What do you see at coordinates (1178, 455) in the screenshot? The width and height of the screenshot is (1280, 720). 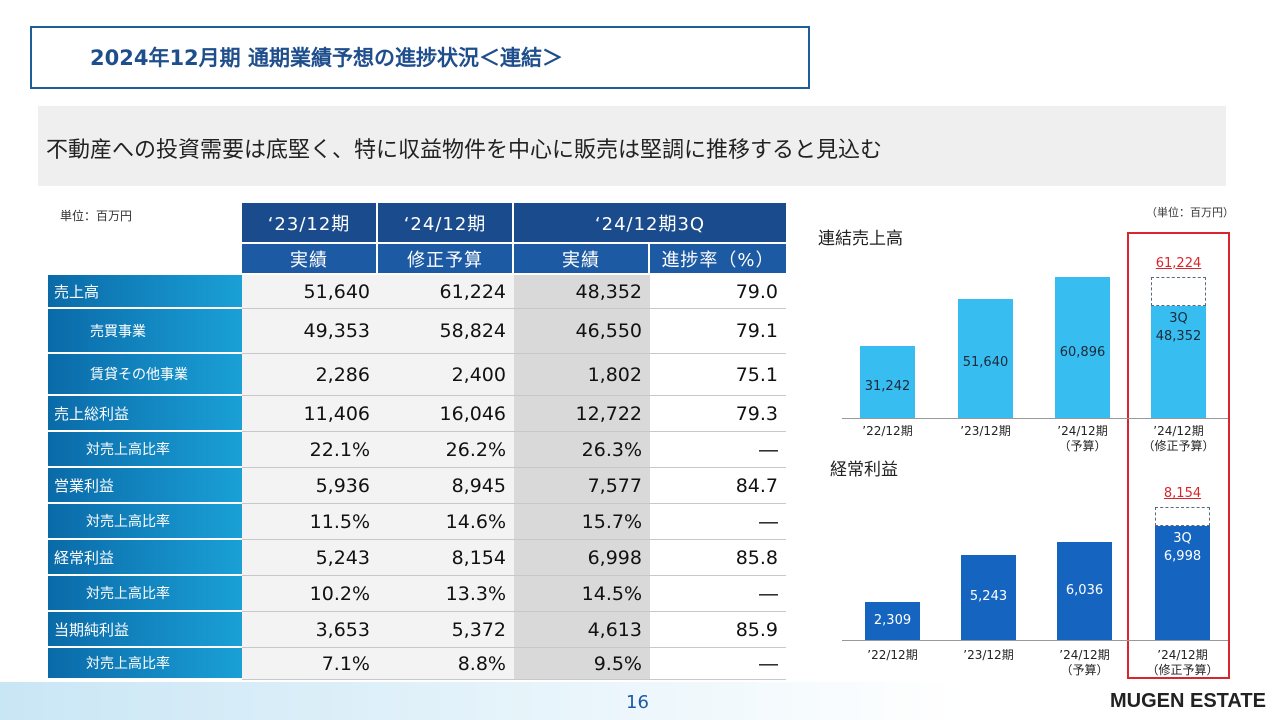 I see `highlight-frame` at bounding box center [1178, 455].